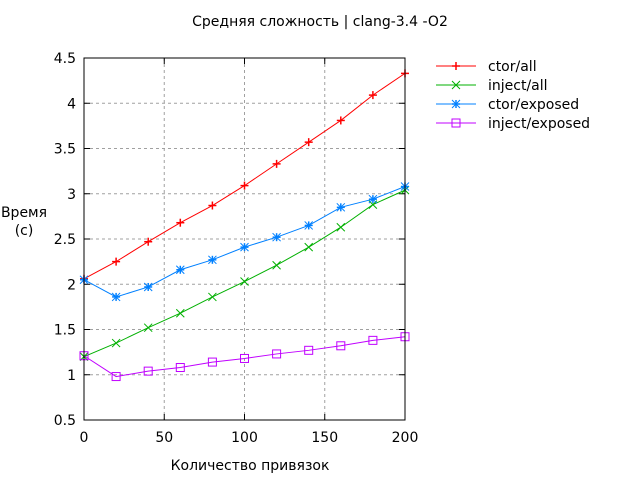 This screenshot has height=484, width=640. Describe the element at coordinates (71, 285) in the screenshot. I see `y-tick-label: 2` at that location.